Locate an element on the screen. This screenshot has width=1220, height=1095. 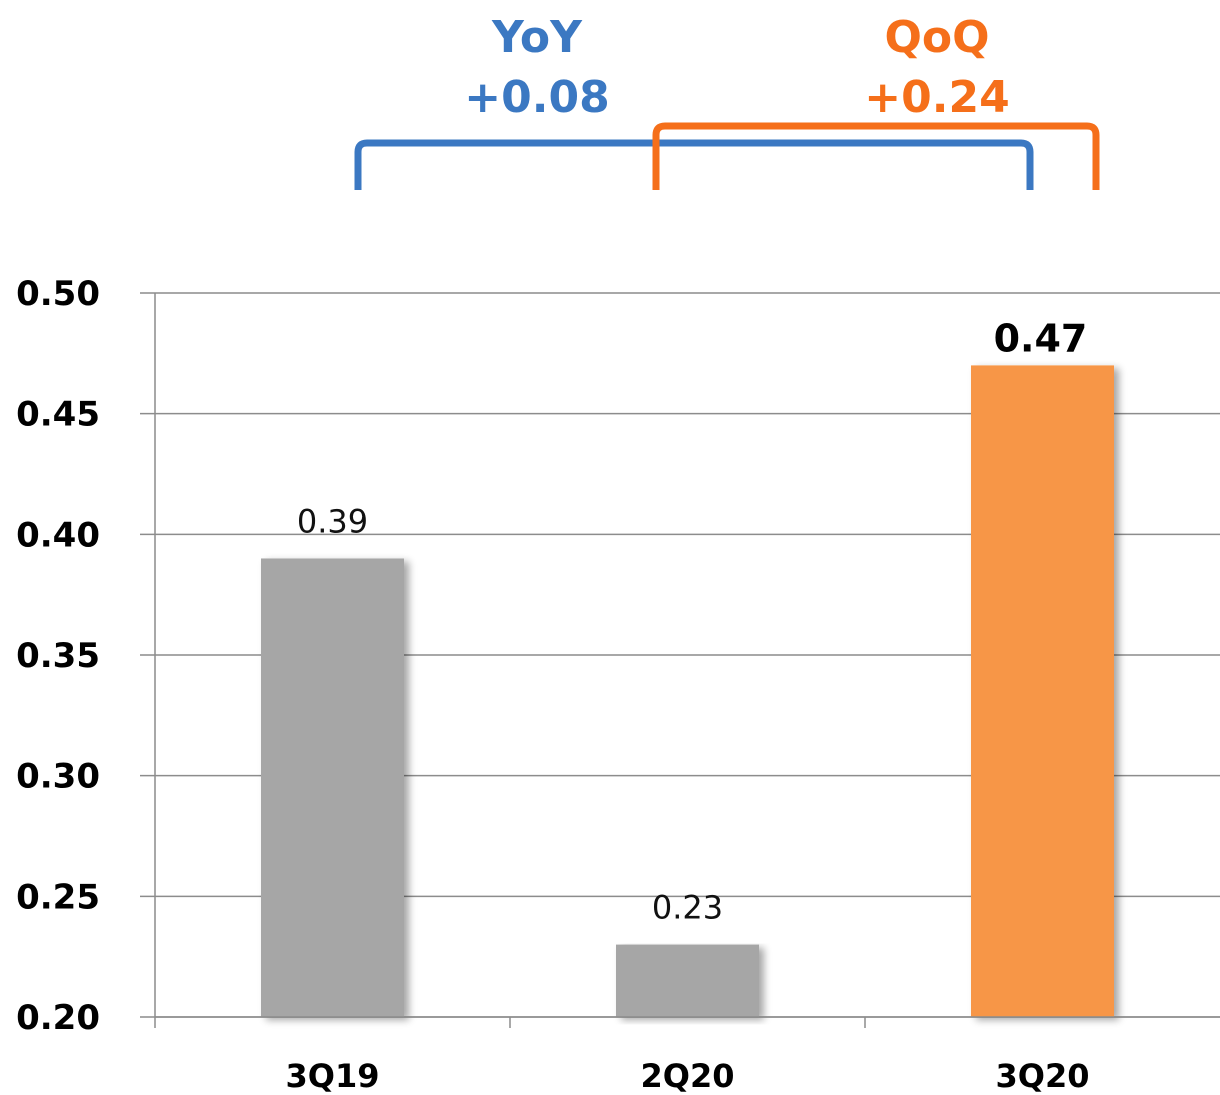
bar-2Q20 is located at coordinates (687, 980).